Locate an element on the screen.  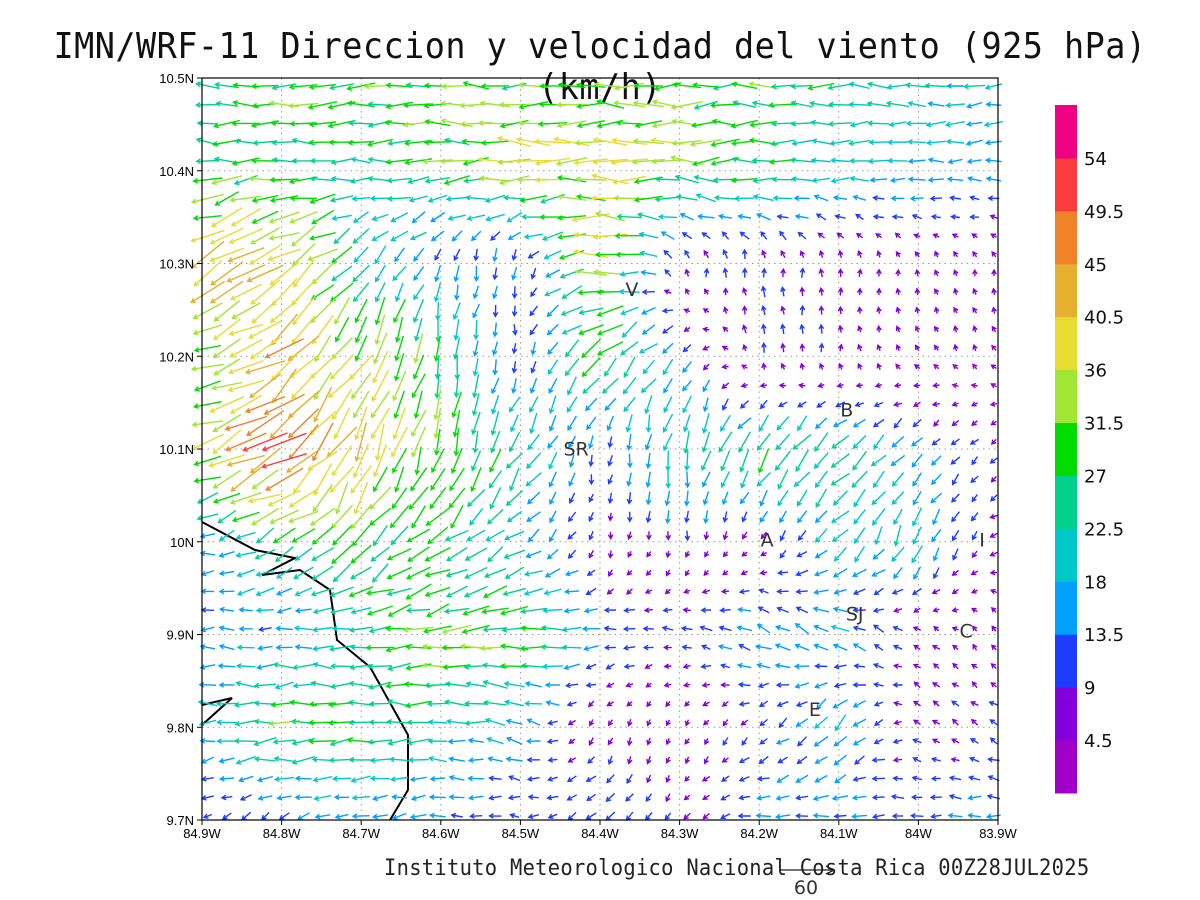
x-tick-label: 83.9W is located at coordinates (998, 833).